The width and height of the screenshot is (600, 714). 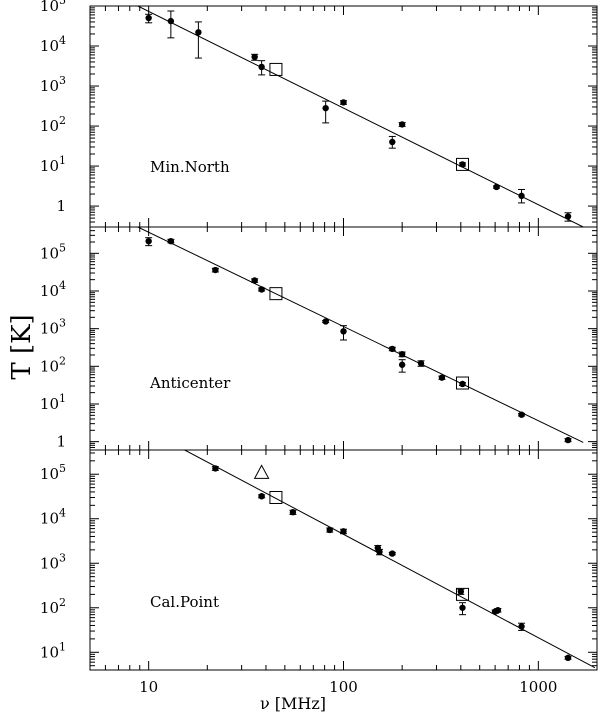 What do you see at coordinates (293, 703) in the screenshot?
I see `x-axis-title: ν [MHz]` at bounding box center [293, 703].